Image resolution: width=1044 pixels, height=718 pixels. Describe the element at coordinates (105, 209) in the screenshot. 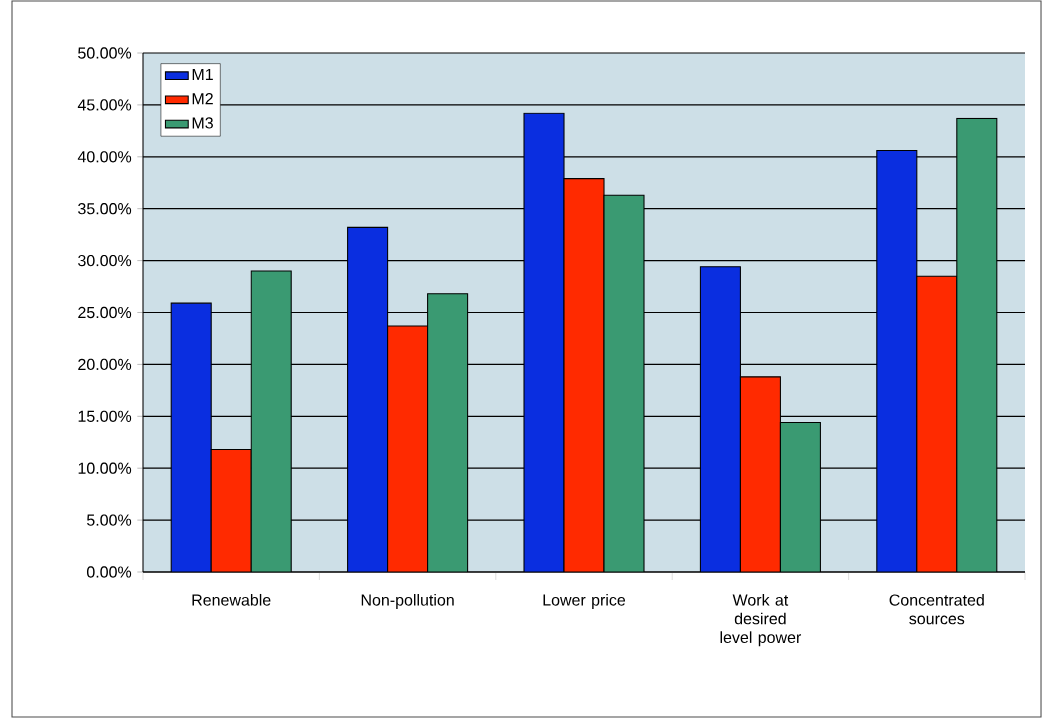

I see `y-tick-label: 35.00%` at that location.